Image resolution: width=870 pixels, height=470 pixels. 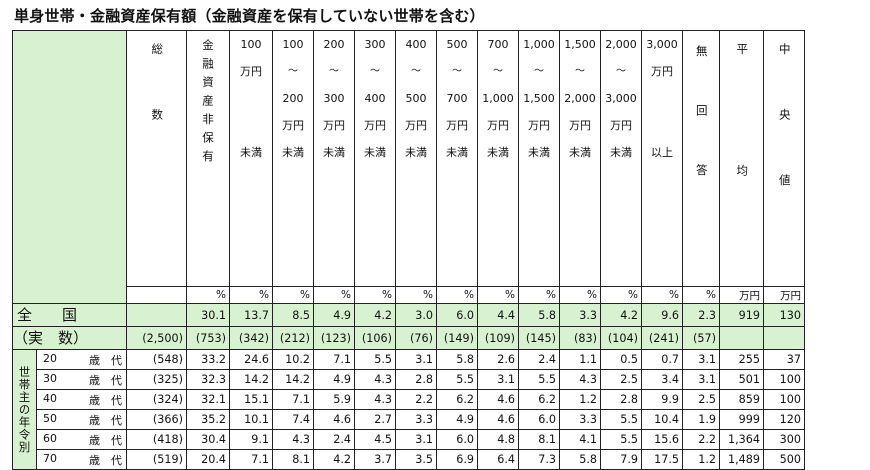 I want to click on header-range: 2,000 〜 3,000 万円 未満, so click(x=621, y=158).